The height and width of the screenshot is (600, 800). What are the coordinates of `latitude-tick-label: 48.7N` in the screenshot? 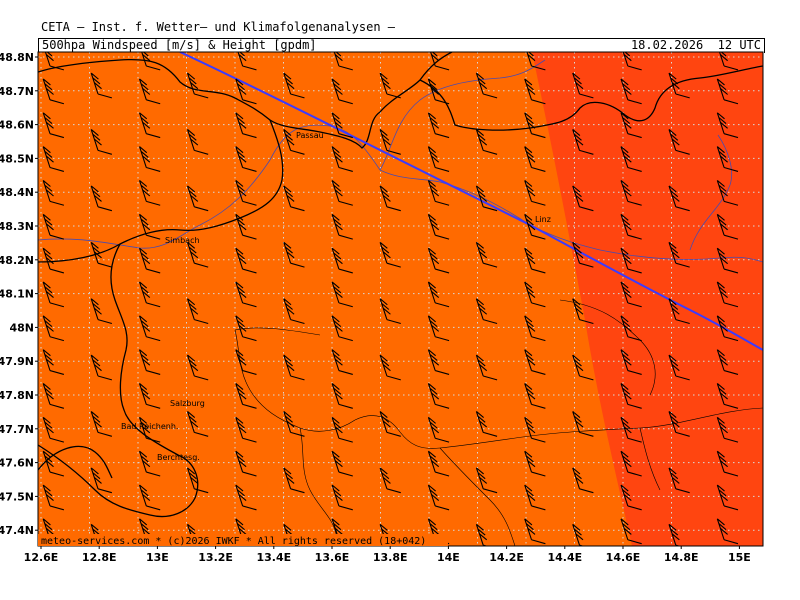 It's located at (17, 91).